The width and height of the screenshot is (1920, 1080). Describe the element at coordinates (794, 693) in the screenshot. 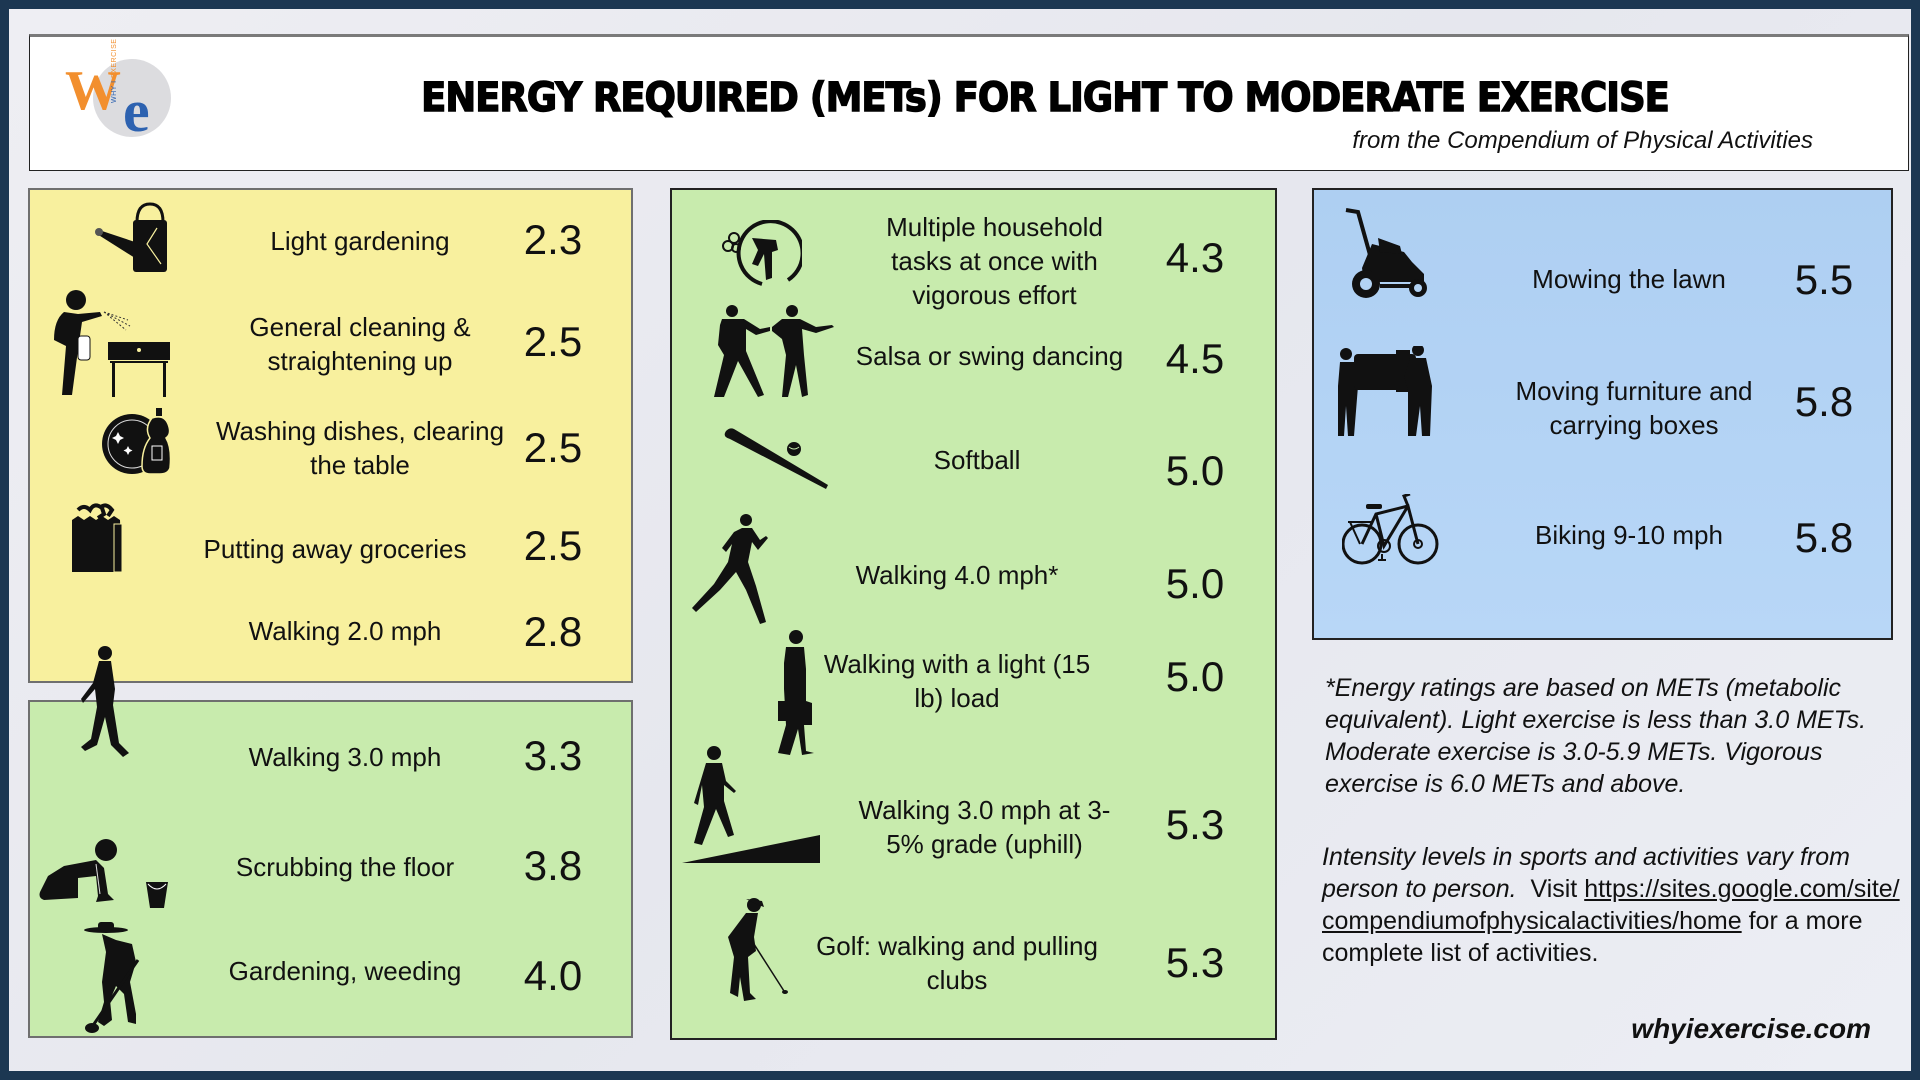

I see `man-with-briefcase-icon` at that location.